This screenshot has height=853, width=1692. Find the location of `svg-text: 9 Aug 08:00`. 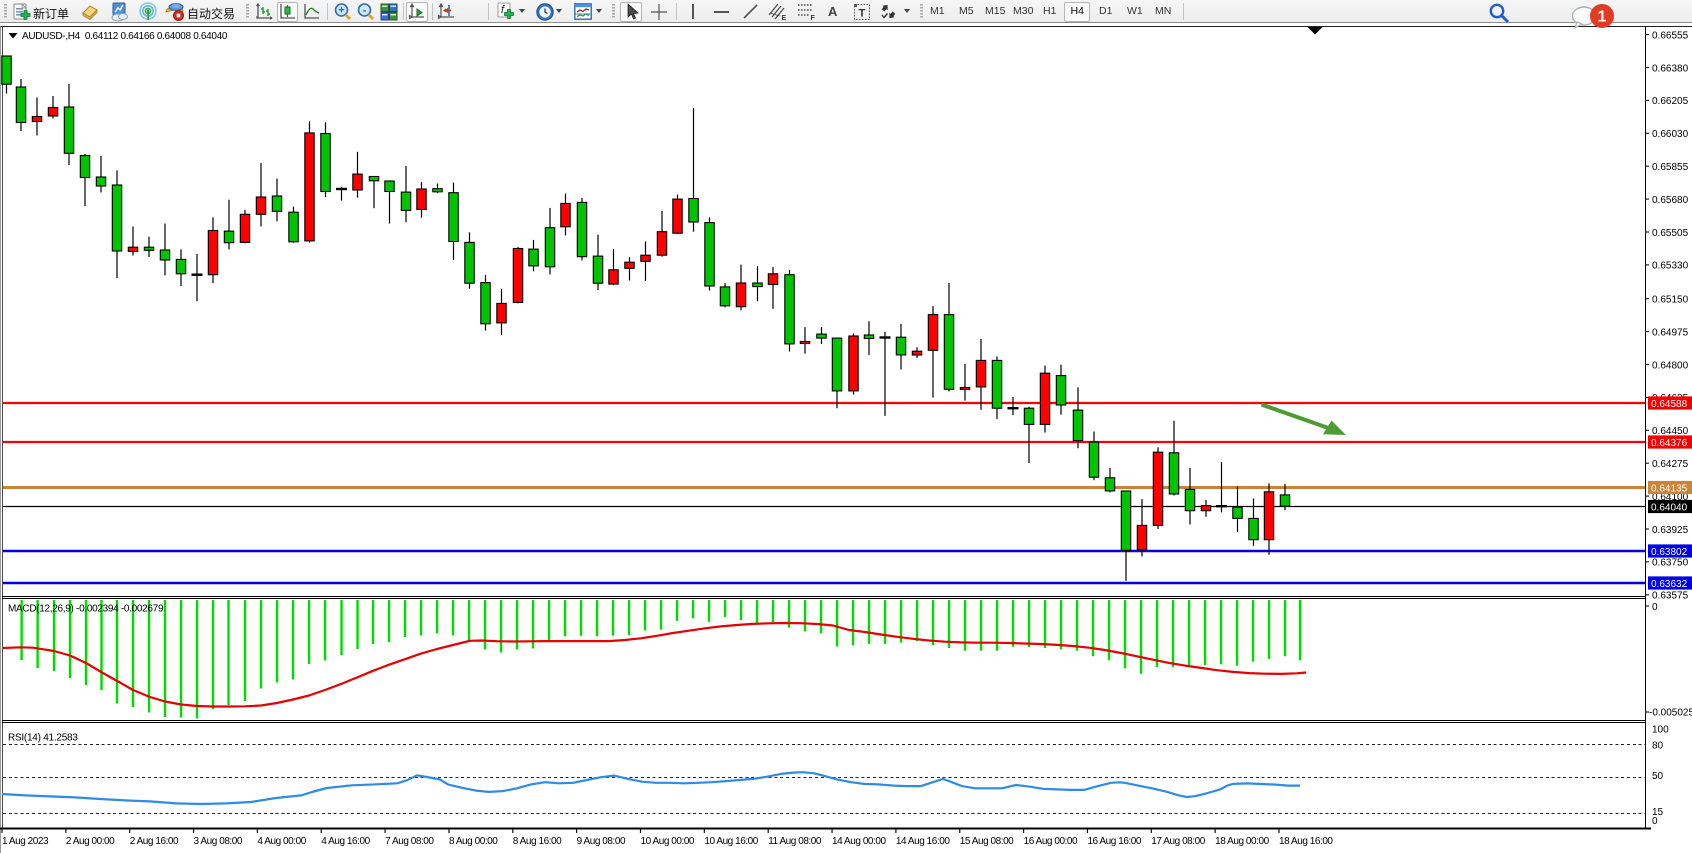

svg-text: 9 Aug 08:00 is located at coordinates (601, 841).